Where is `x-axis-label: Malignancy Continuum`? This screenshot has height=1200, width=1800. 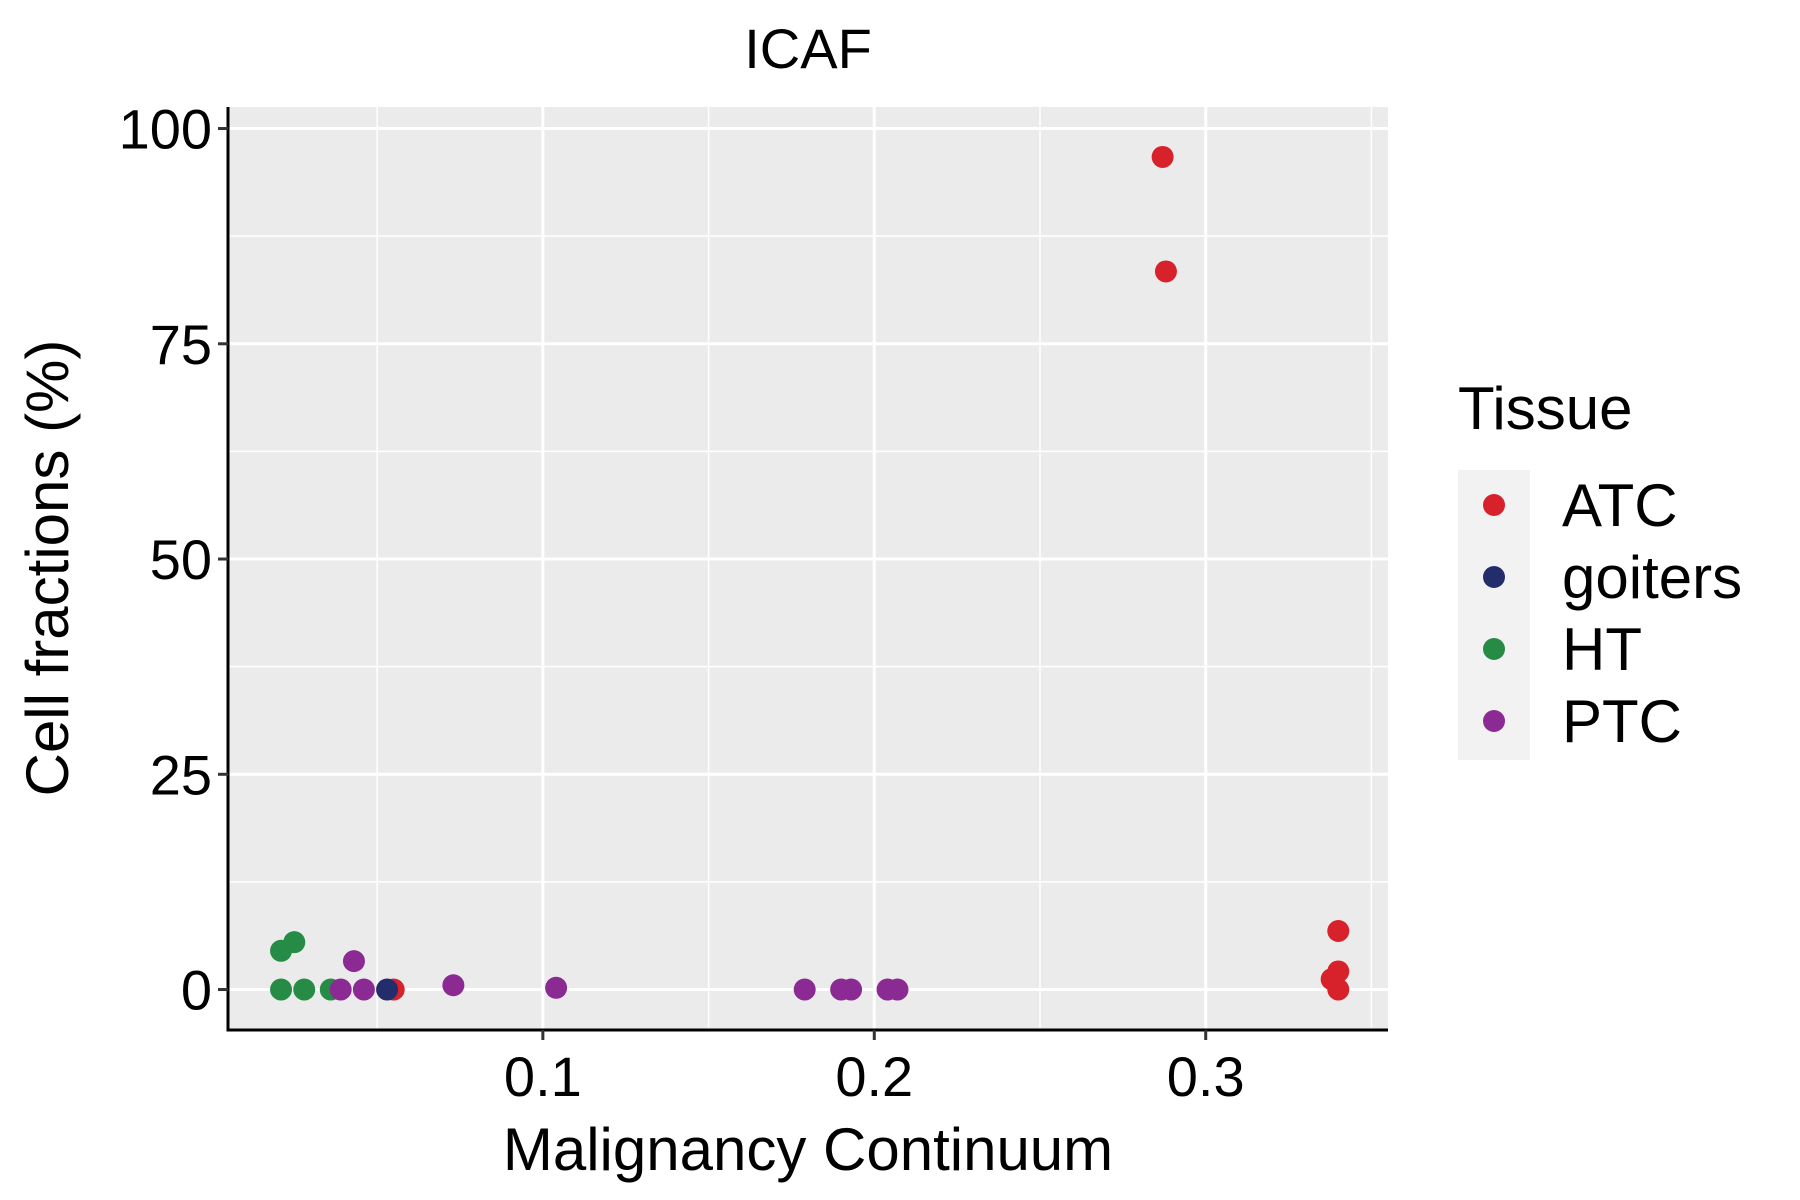 x-axis-label: Malignancy Continuum is located at coordinates (808, 1149).